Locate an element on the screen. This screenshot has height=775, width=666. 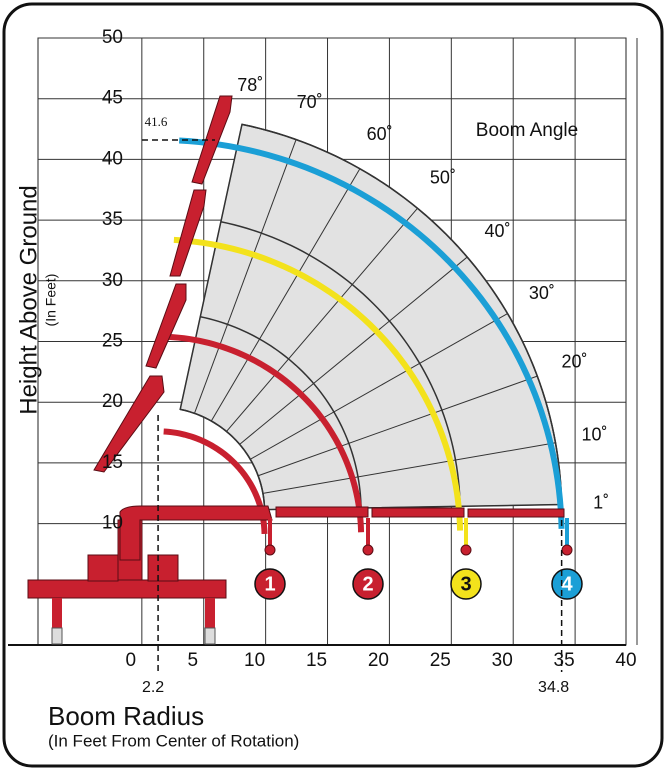
angle-label: 60˚ is located at coordinates (380, 134).